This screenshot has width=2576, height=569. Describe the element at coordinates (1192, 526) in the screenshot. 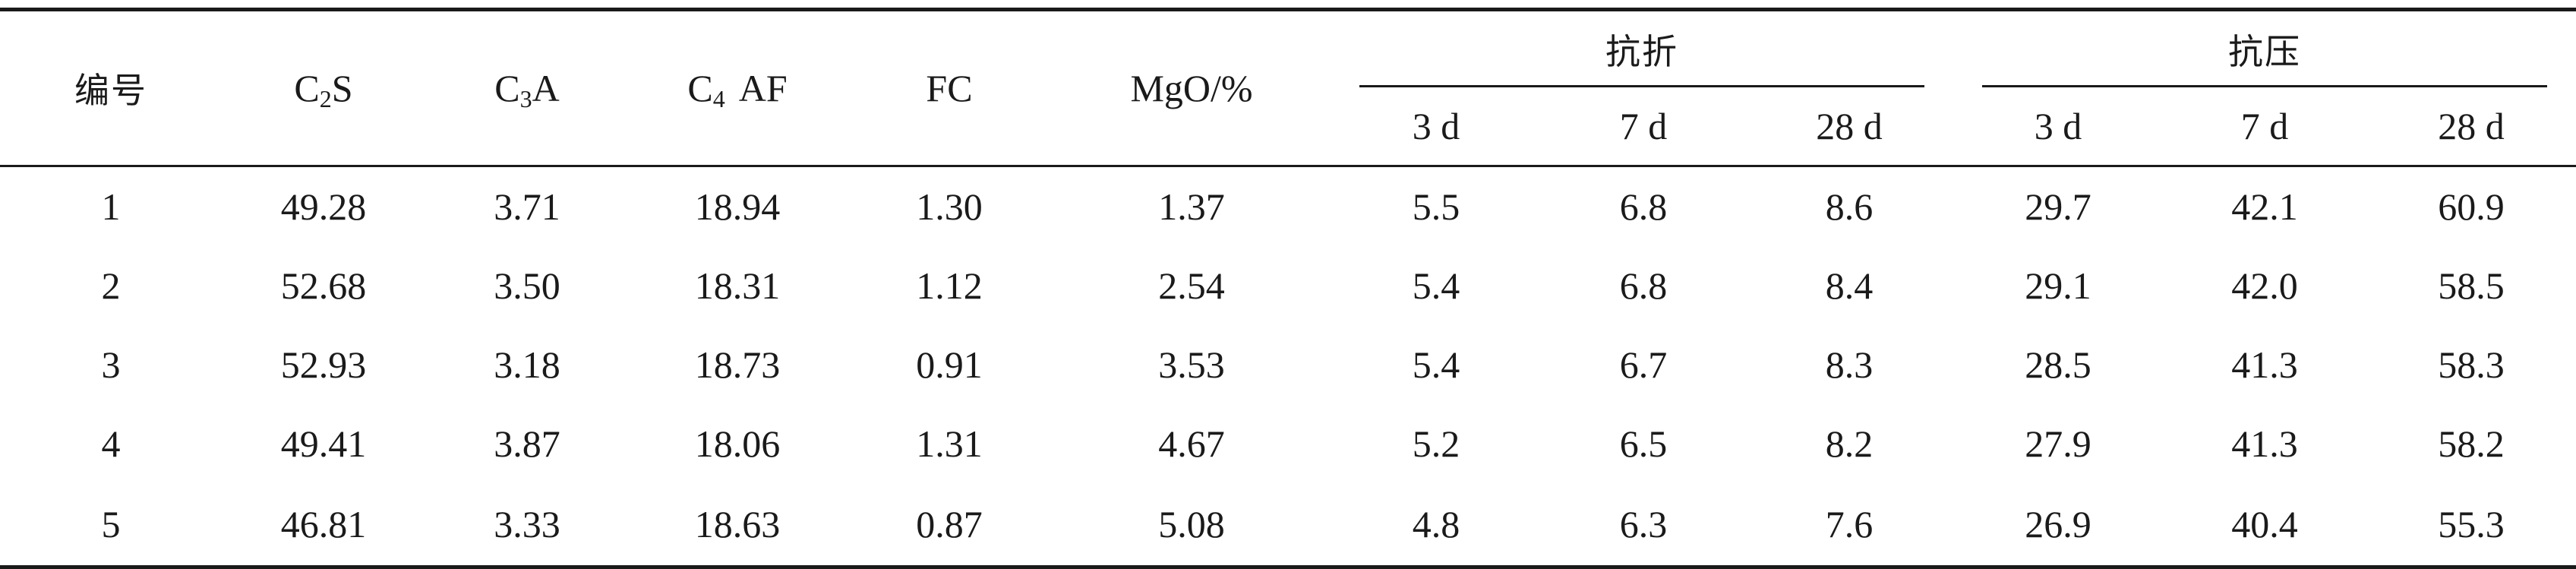

I see `cell-mgo: 5.08` at that location.